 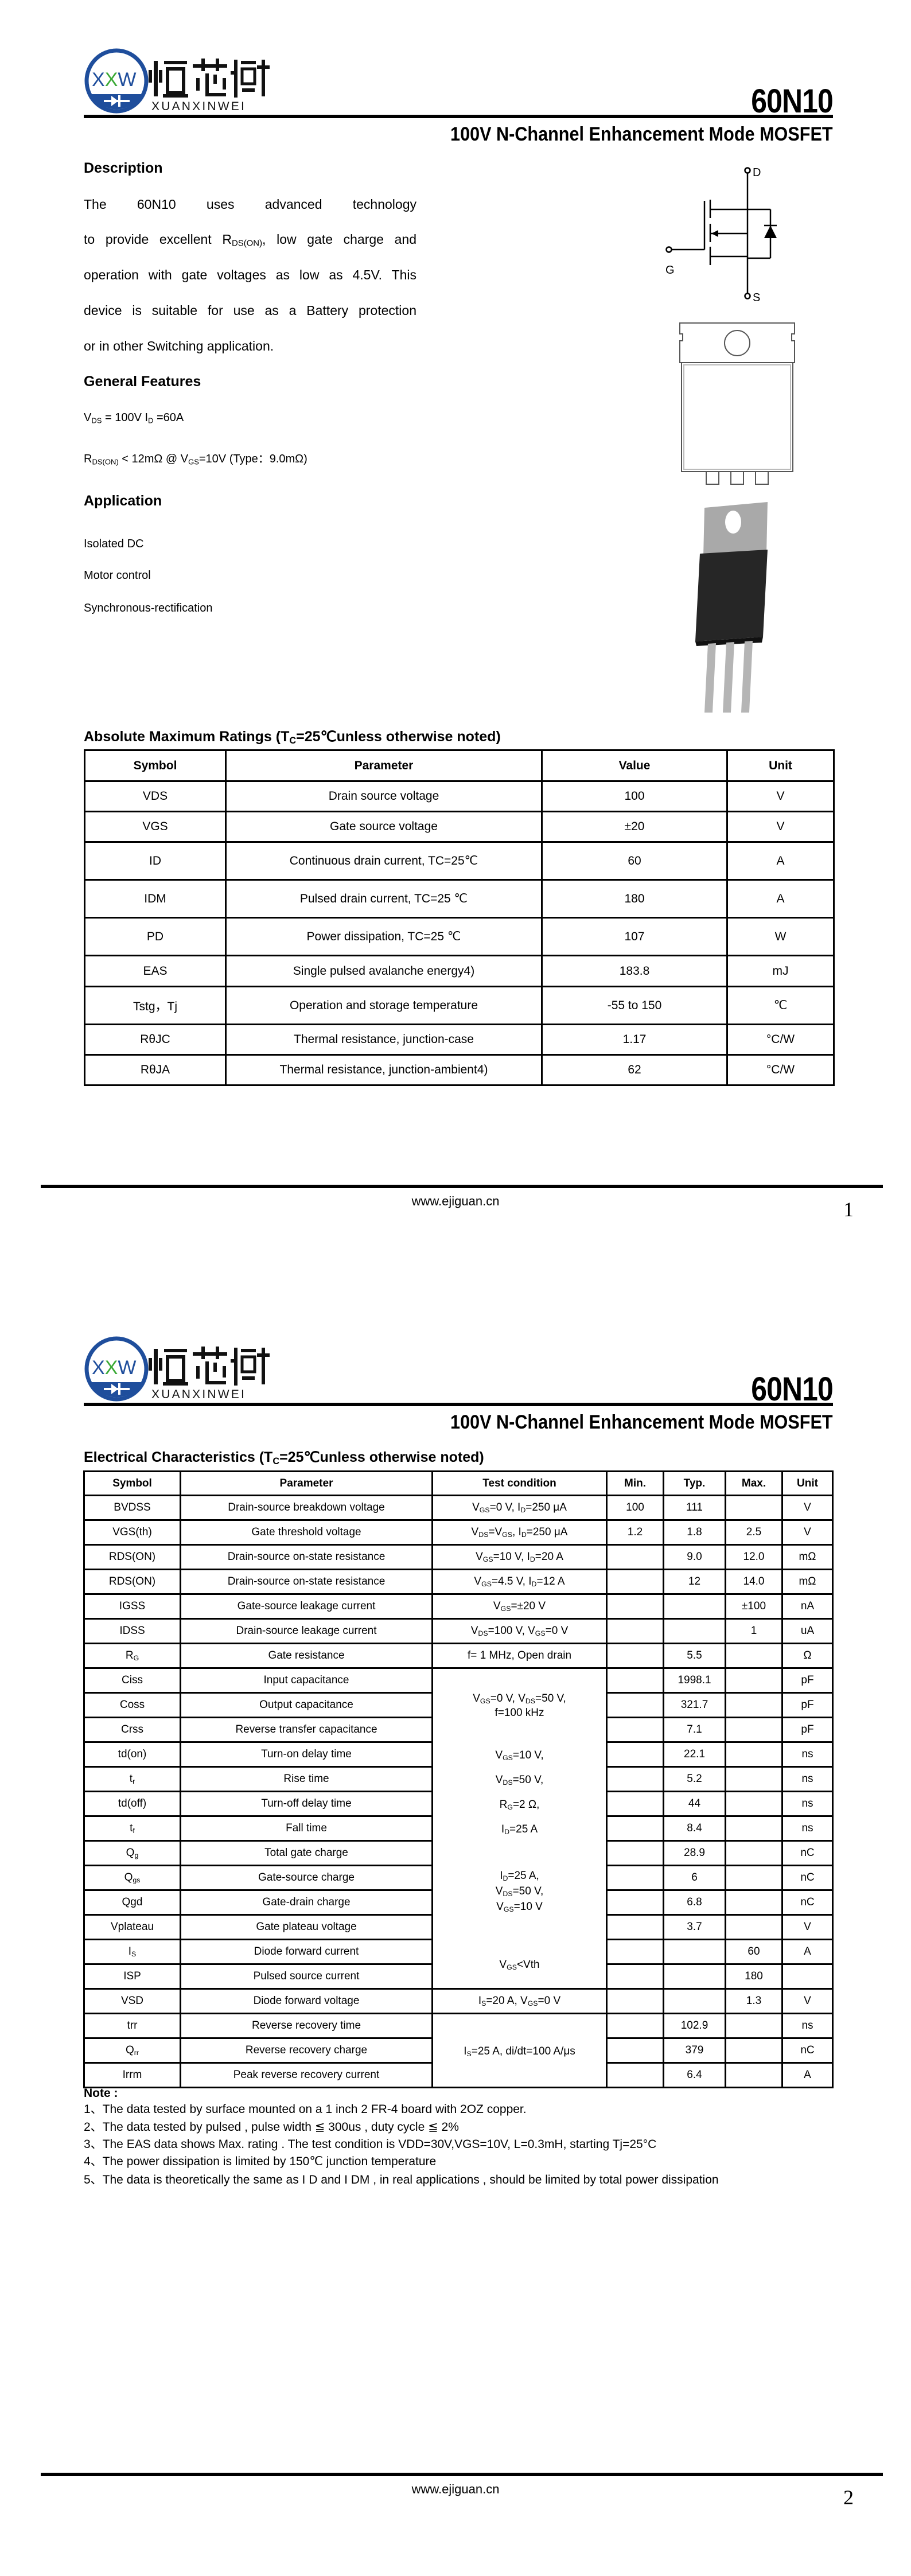 I want to click on notes-heading: Note :, so click(x=101, y=2093).